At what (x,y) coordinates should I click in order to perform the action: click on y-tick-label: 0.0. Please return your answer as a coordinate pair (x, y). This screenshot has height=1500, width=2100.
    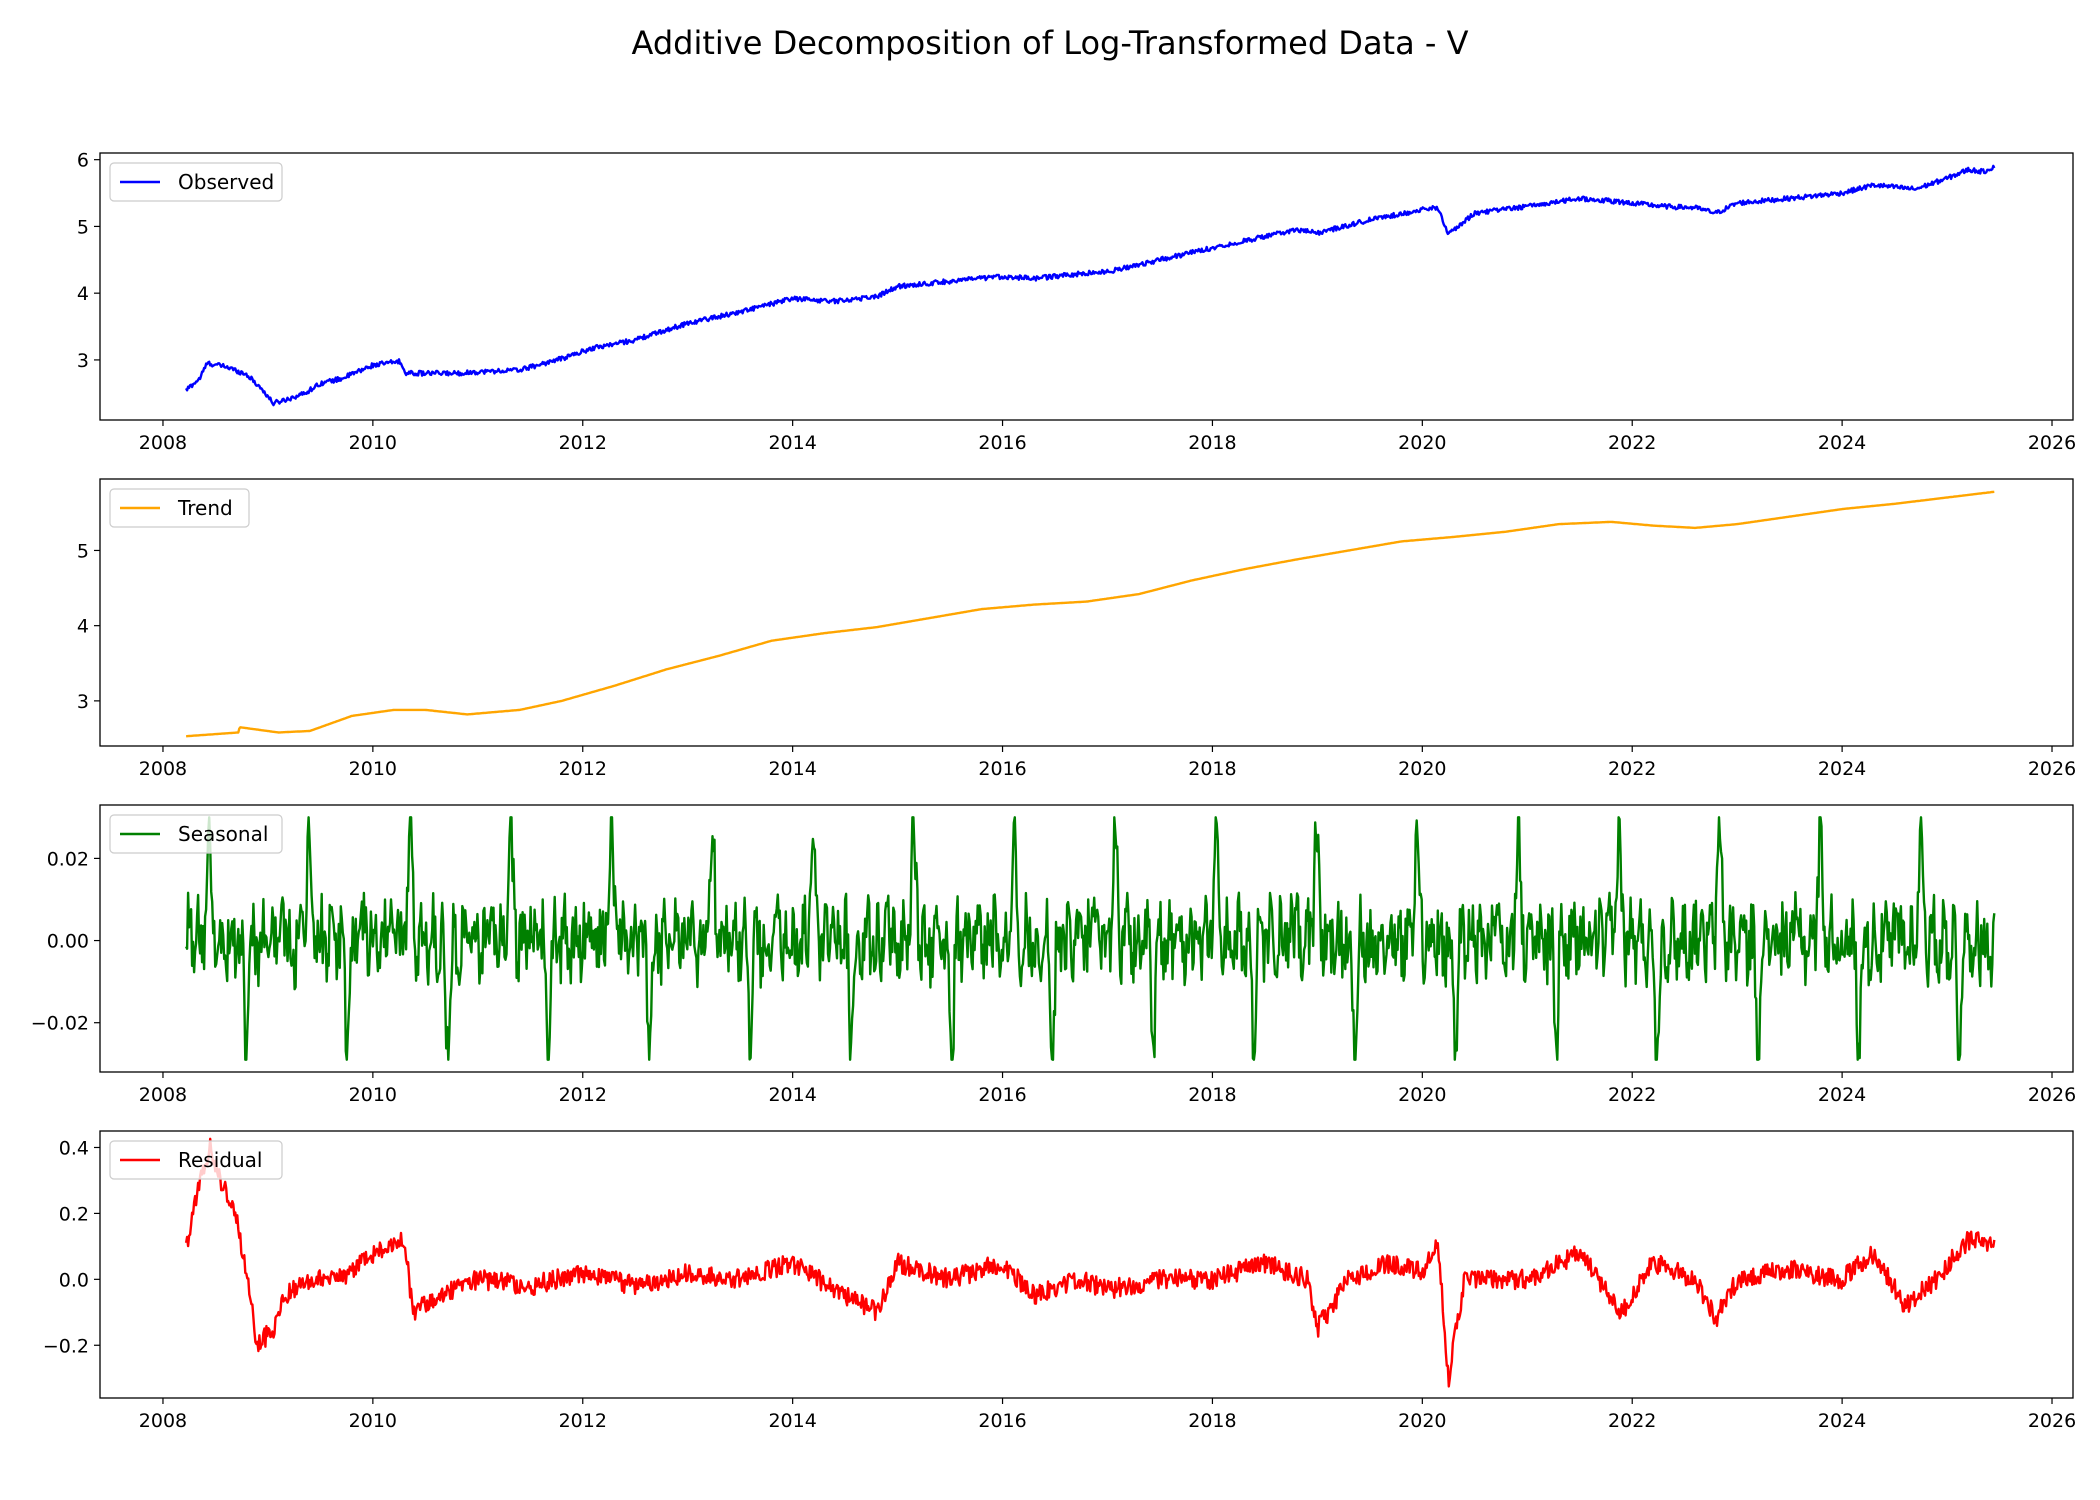
    Looking at the image, I should click on (74, 1280).